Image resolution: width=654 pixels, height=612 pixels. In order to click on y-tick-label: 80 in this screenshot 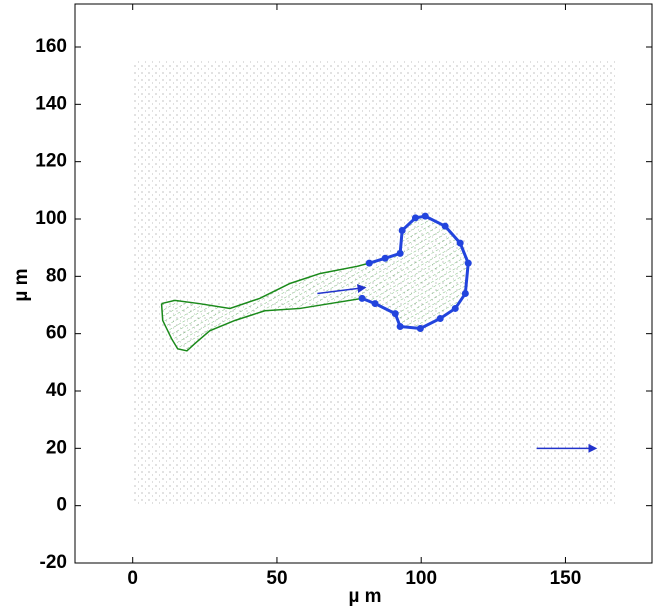, I will do `click(56, 275)`.